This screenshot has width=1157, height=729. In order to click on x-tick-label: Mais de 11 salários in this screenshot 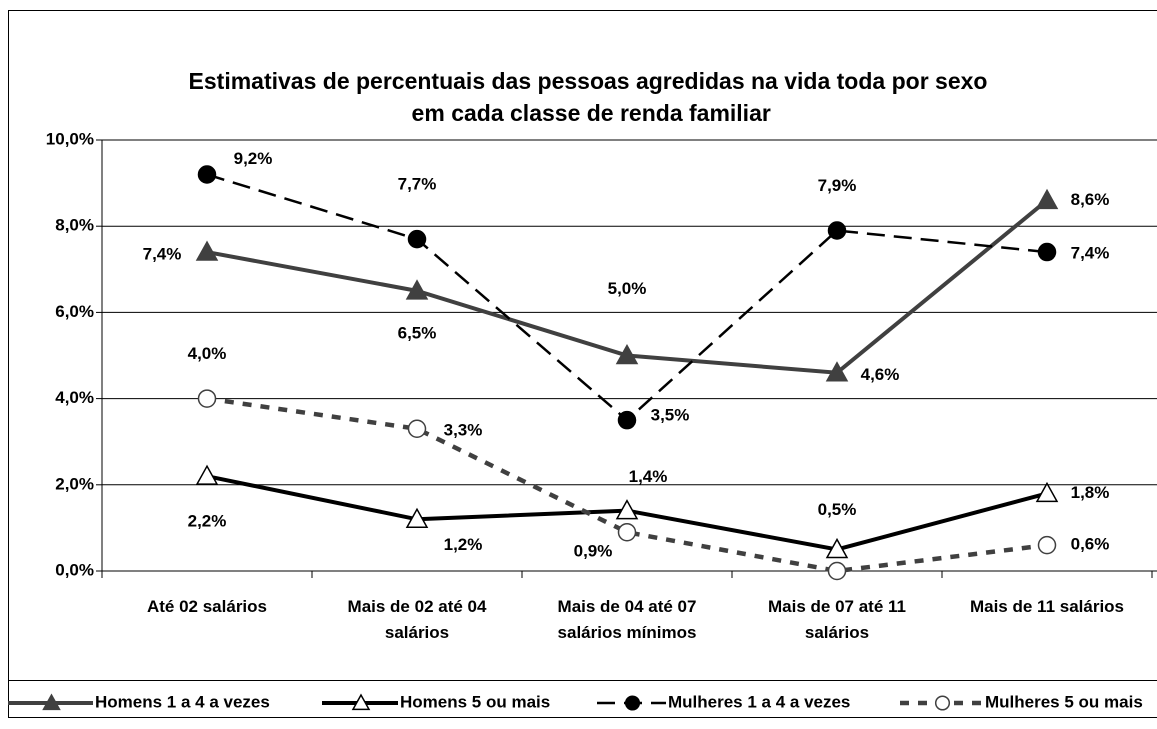, I will do `click(1047, 606)`.